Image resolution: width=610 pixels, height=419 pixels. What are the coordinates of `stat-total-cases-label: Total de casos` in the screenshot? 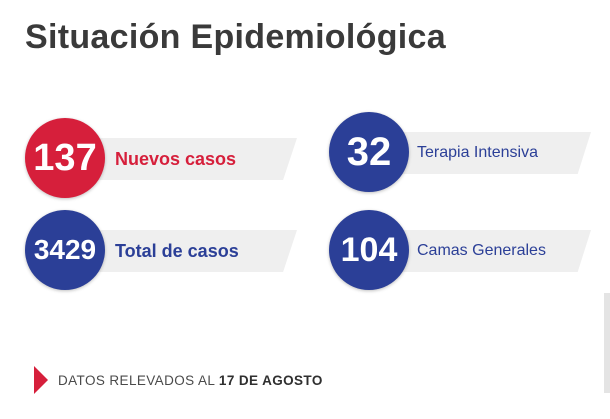 It's located at (177, 251).